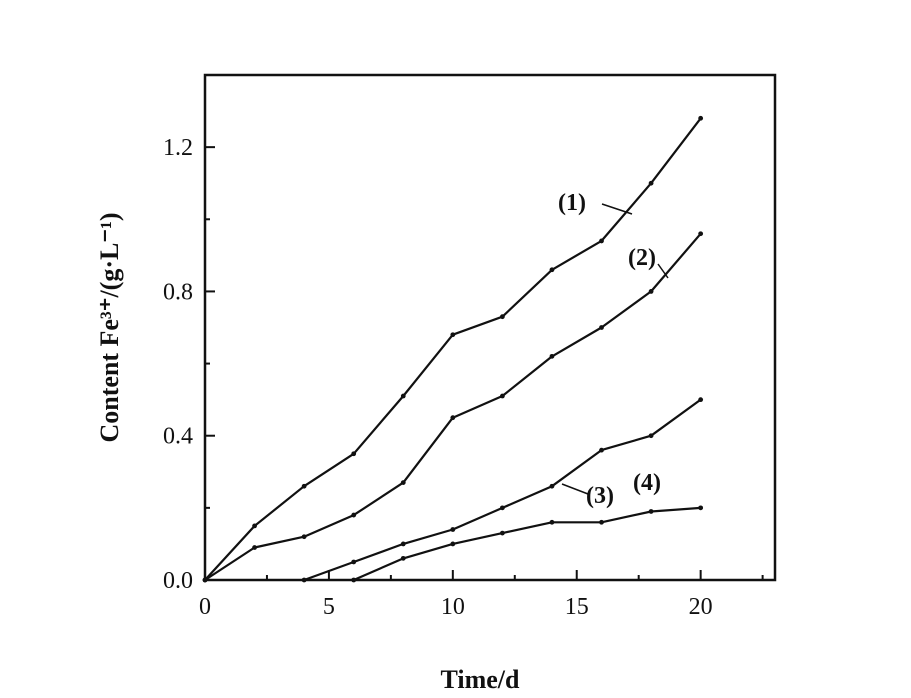 Image resolution: width=911 pixels, height=698 pixels. What do you see at coordinates (647, 483) in the screenshot?
I see `series-label-4: (4)` at bounding box center [647, 483].